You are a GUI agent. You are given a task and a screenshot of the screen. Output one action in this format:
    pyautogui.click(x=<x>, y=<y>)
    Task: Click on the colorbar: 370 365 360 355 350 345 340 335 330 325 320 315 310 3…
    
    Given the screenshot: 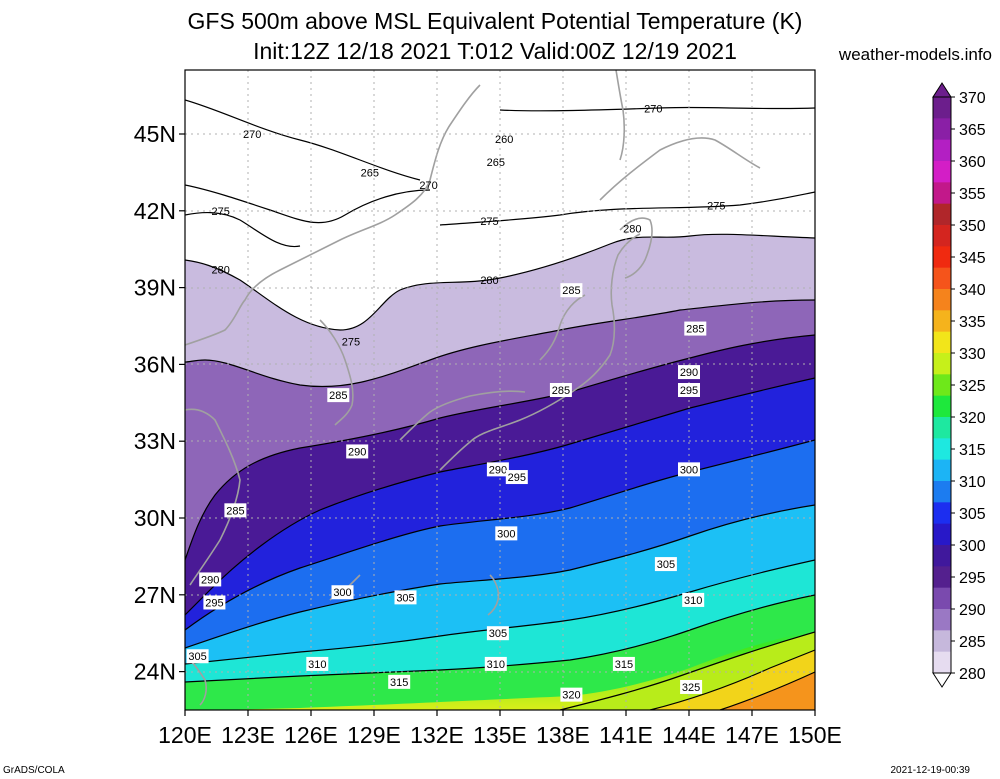 What is the action you would take?
    pyautogui.click(x=959, y=385)
    